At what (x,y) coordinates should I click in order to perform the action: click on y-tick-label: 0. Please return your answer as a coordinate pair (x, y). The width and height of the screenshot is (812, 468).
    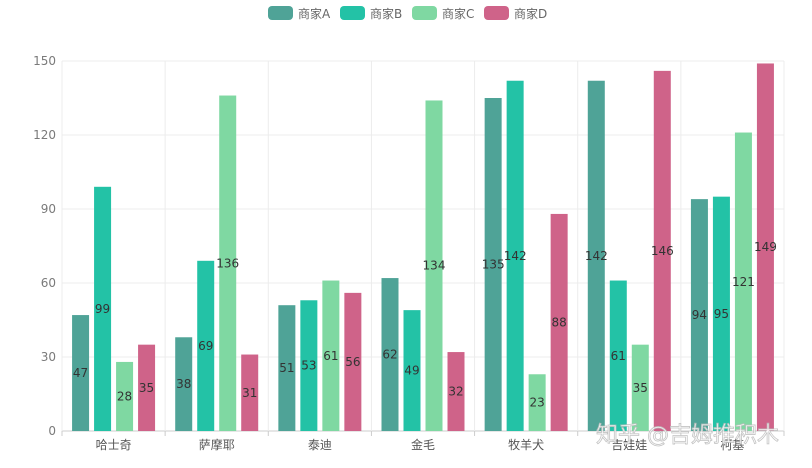
    Looking at the image, I should click on (52, 431).